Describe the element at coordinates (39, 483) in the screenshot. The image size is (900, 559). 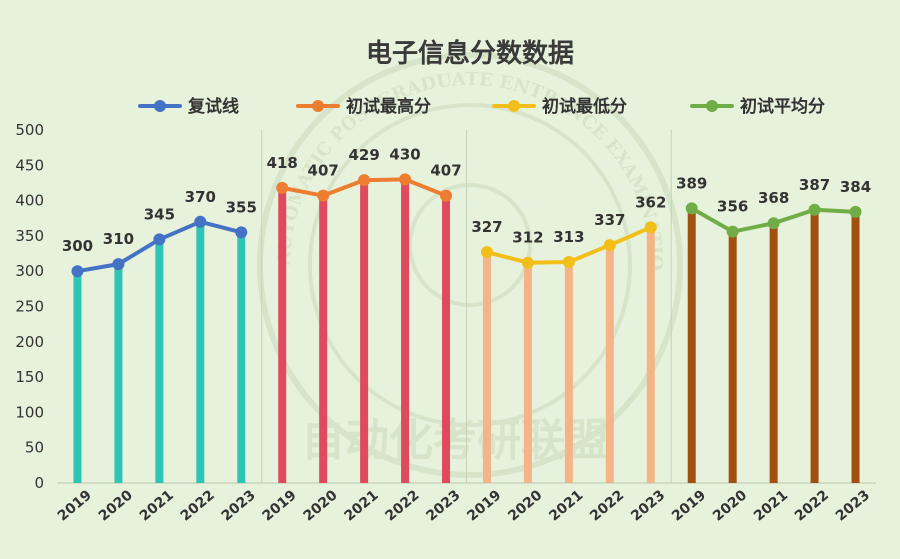
I see `y-tick-label: 0` at that location.